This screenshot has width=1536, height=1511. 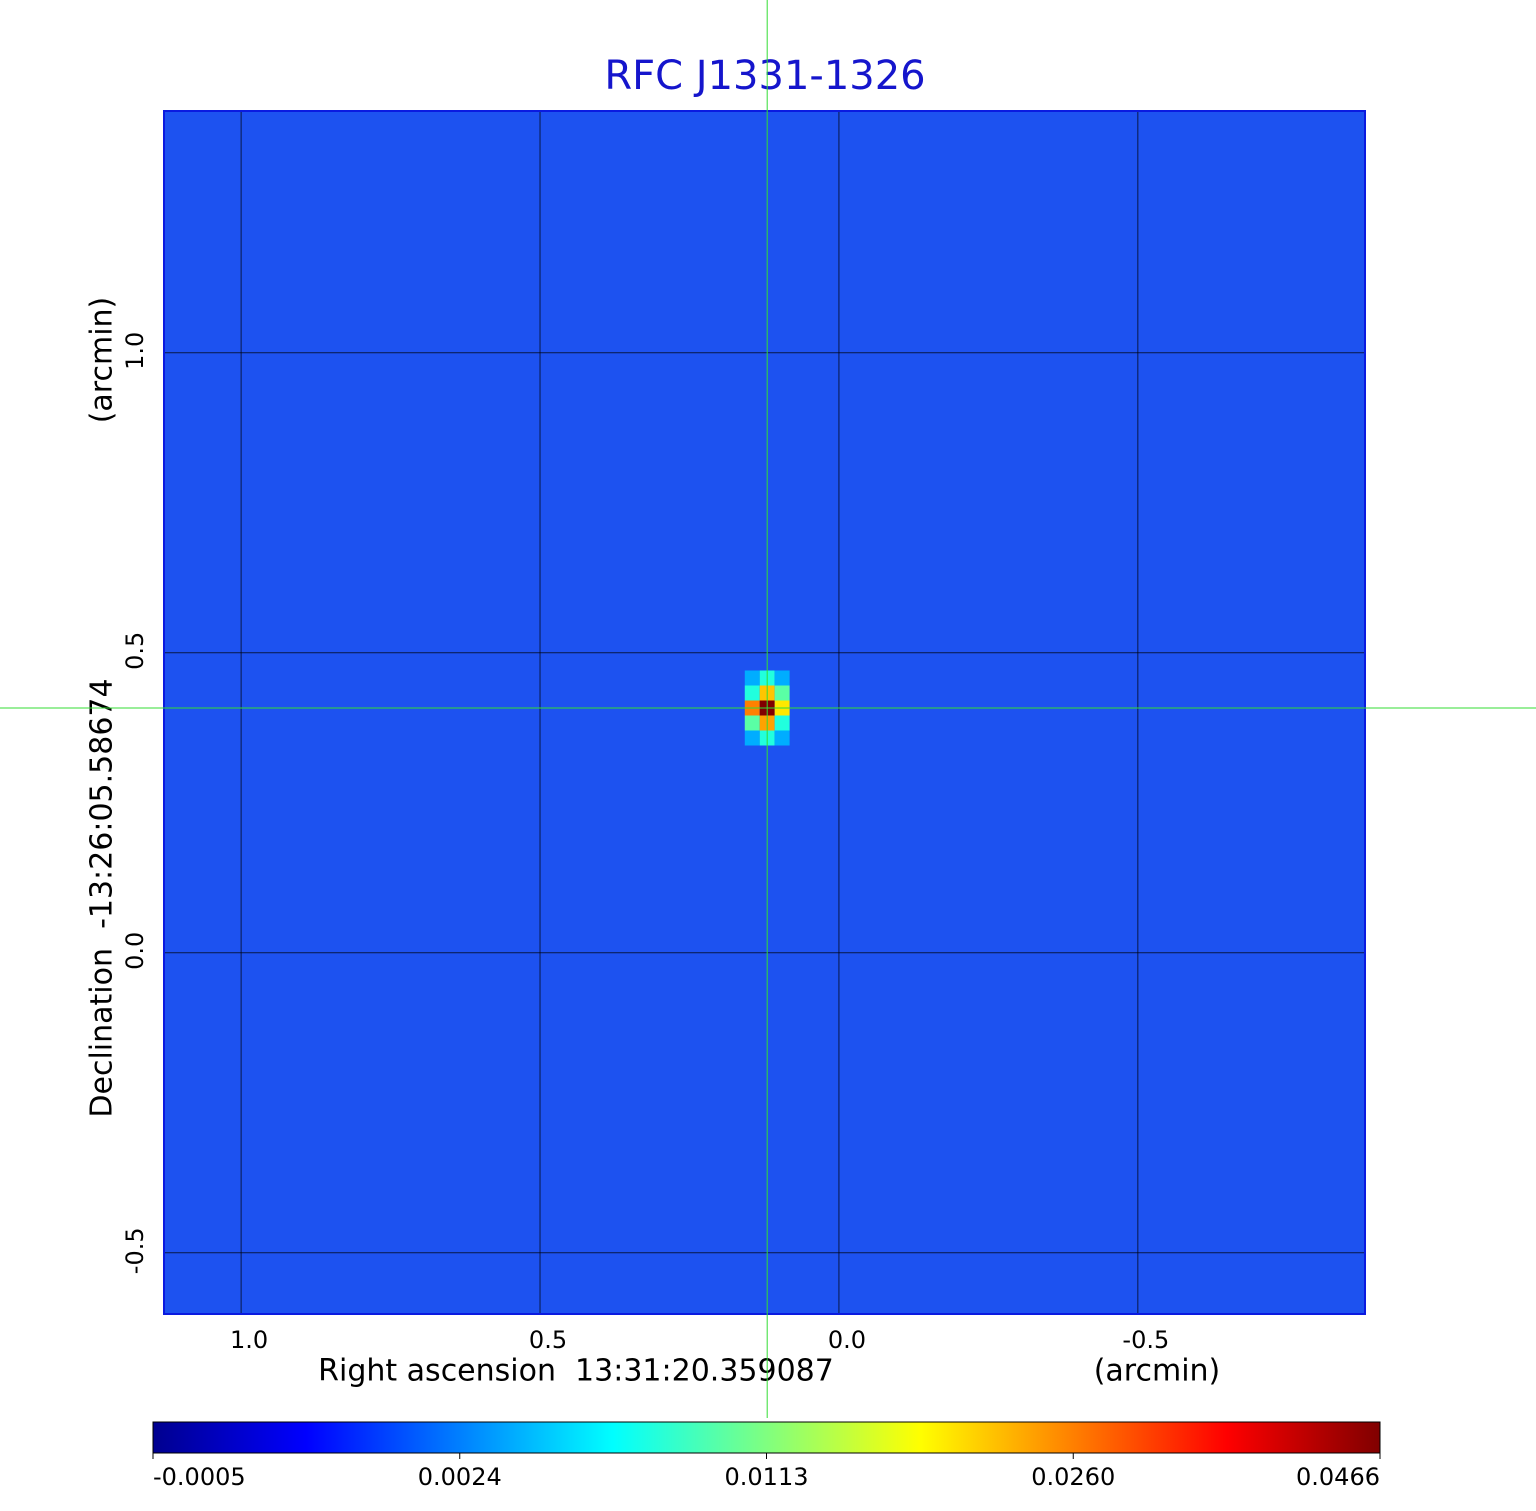 I want to click on colorbar-tick-label: 0.0466, so click(x=1338, y=1477).